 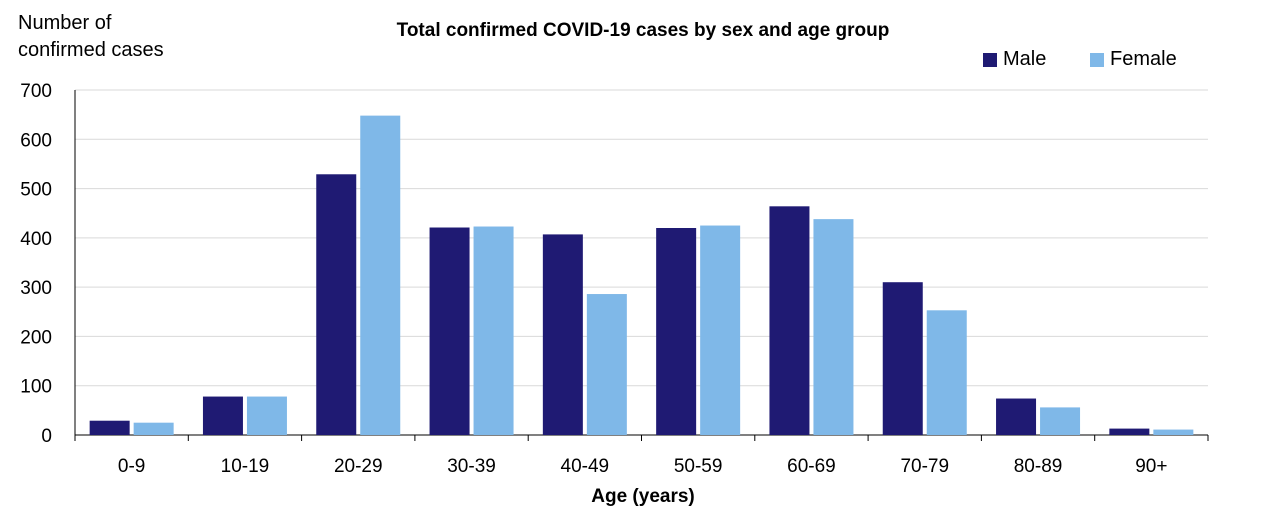 What do you see at coordinates (91, 50) in the screenshot?
I see `y-axis-label-line2: confirmed cases` at bounding box center [91, 50].